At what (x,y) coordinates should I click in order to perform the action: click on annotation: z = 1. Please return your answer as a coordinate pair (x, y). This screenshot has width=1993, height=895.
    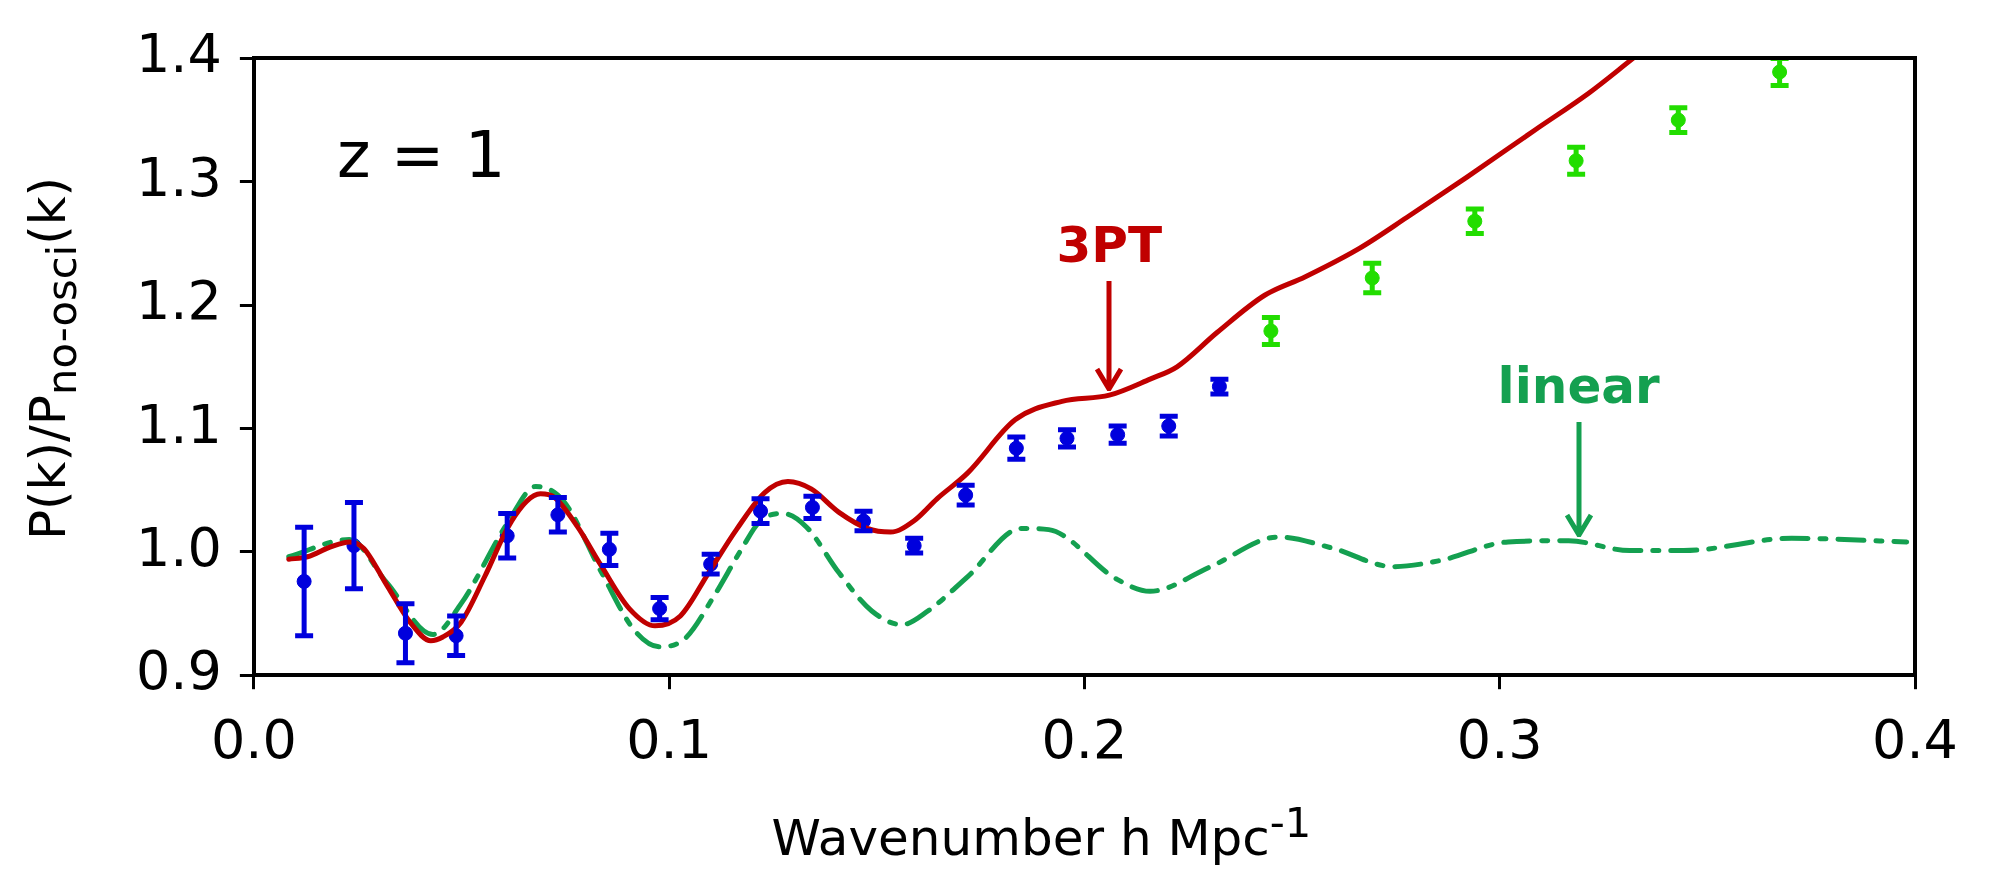
    Looking at the image, I should click on (421, 155).